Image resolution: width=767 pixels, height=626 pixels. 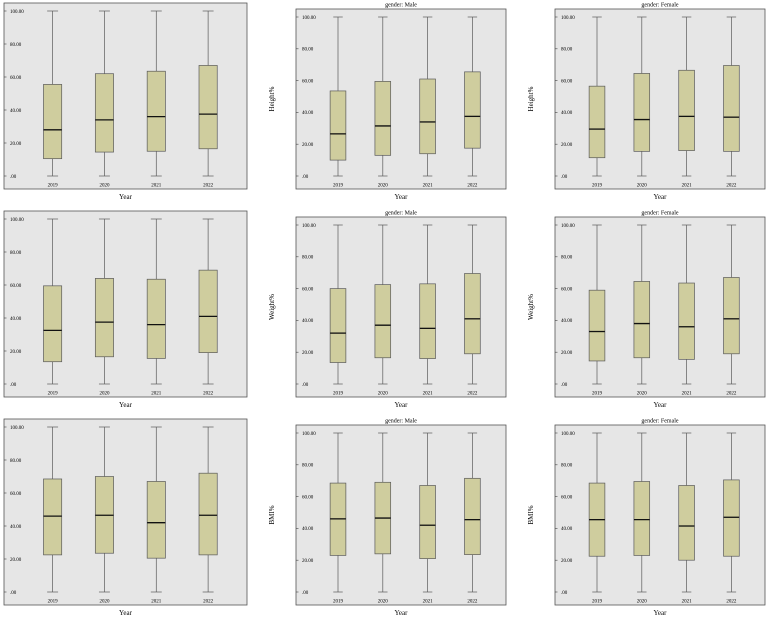 I want to click on y-axis-title: Height%, so click(x=272, y=98).